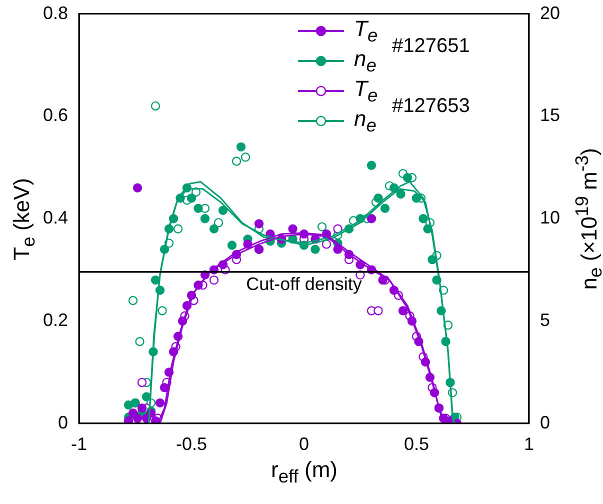 Image resolution: width=603 pixels, height=504 pixels. Describe the element at coordinates (550, 115) in the screenshot. I see `y2-tick-label: 15` at that location.